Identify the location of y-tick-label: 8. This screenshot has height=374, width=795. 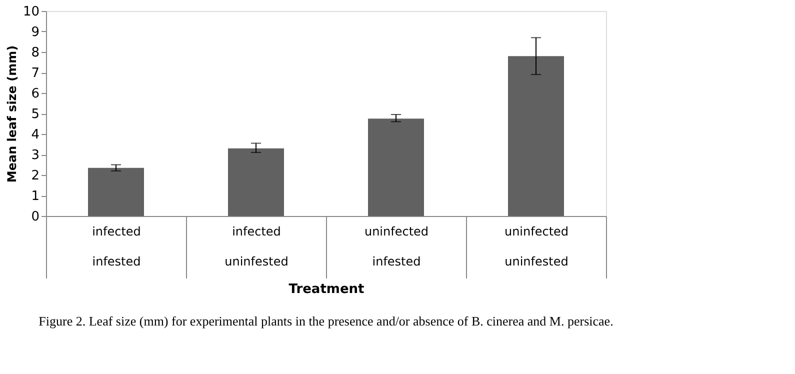
(35, 53).